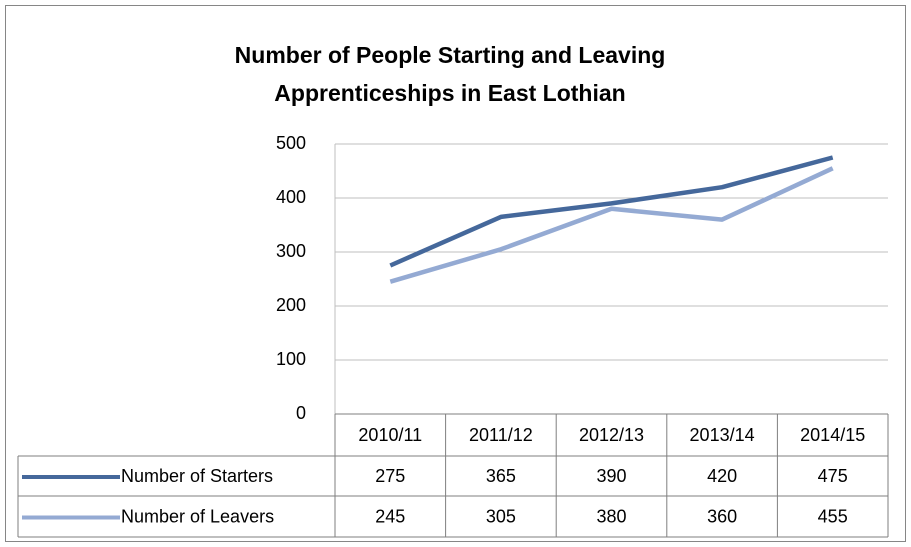 This screenshot has height=547, width=911. I want to click on x-tick-label: 2012/13, so click(611, 435).